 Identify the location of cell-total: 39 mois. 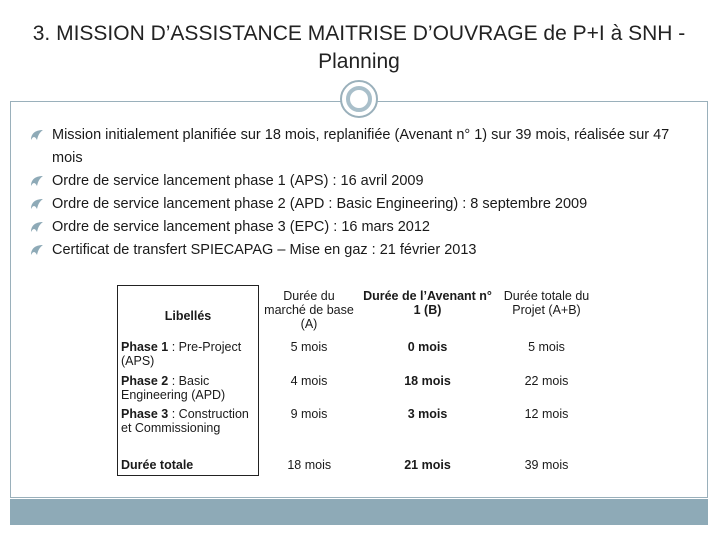
(546, 465).